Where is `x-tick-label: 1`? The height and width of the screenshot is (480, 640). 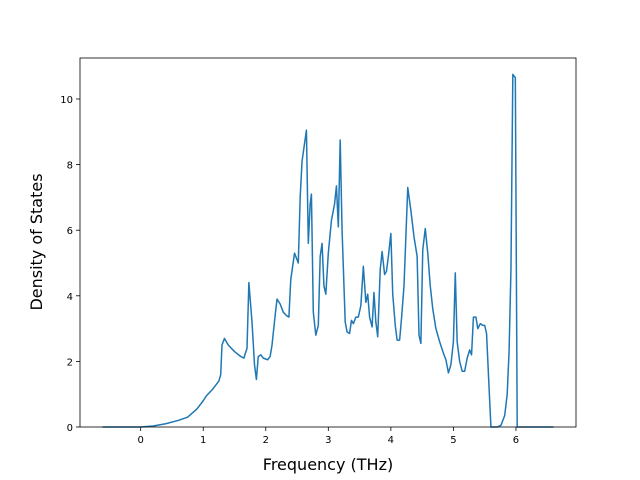
x-tick-label: 1 is located at coordinates (203, 440).